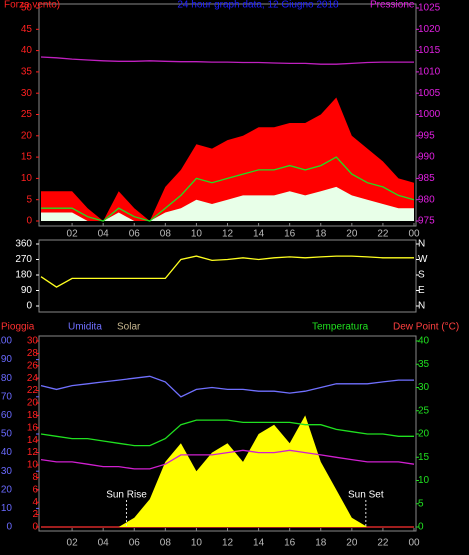  Describe the element at coordinates (429, 114) in the screenshot. I see `y-tick-label: 1000` at that location.